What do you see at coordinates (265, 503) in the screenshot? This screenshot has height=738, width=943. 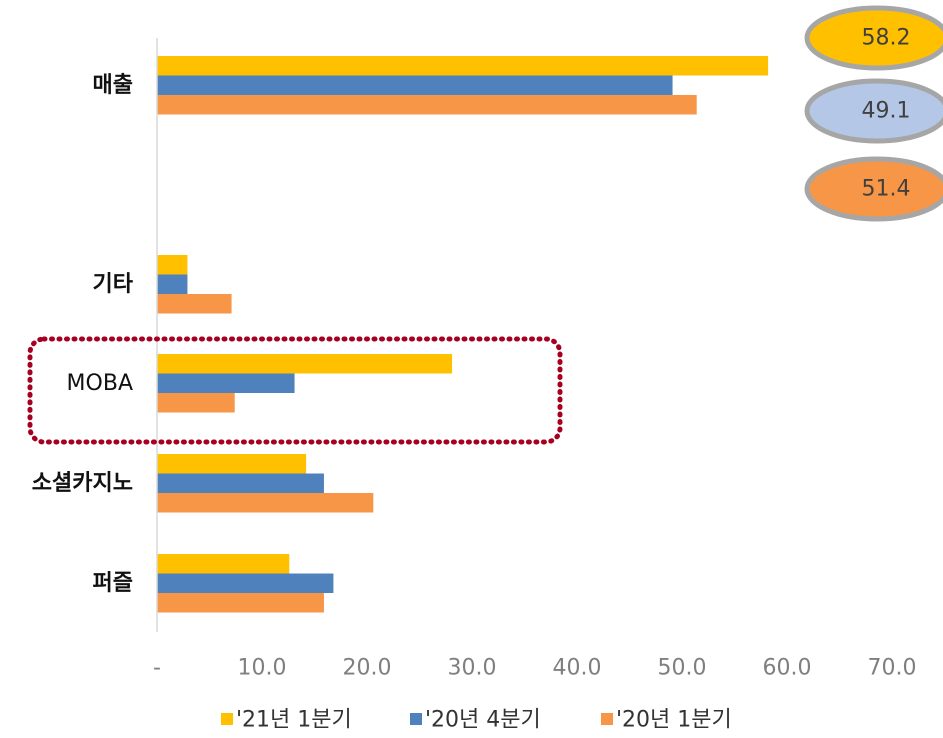 I see `bar-소셜카지노-20년-1분기` at bounding box center [265, 503].